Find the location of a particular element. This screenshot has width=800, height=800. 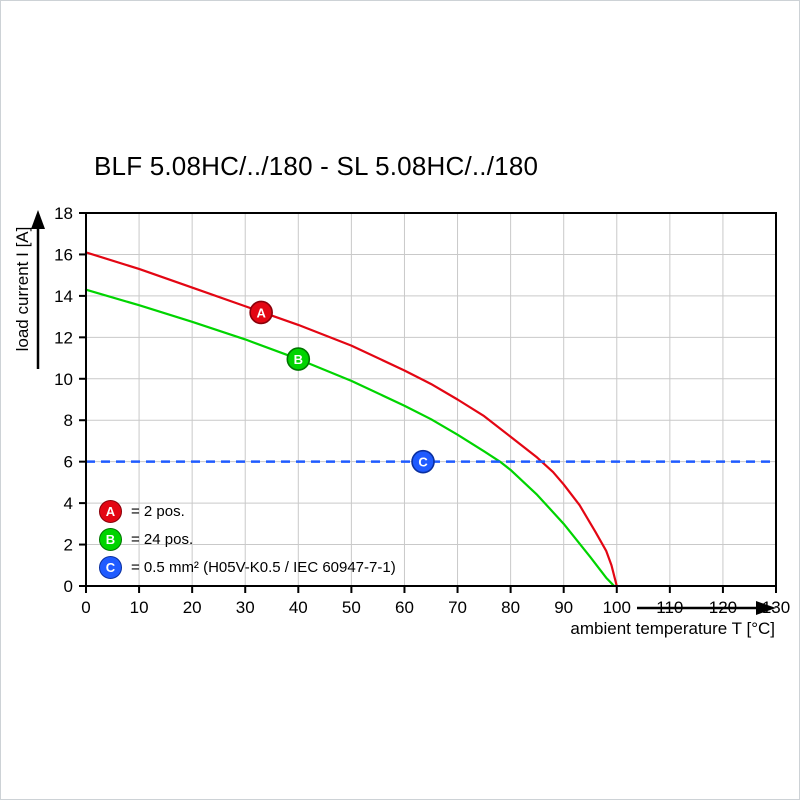

marker-b-icon is located at coordinates (298, 359).